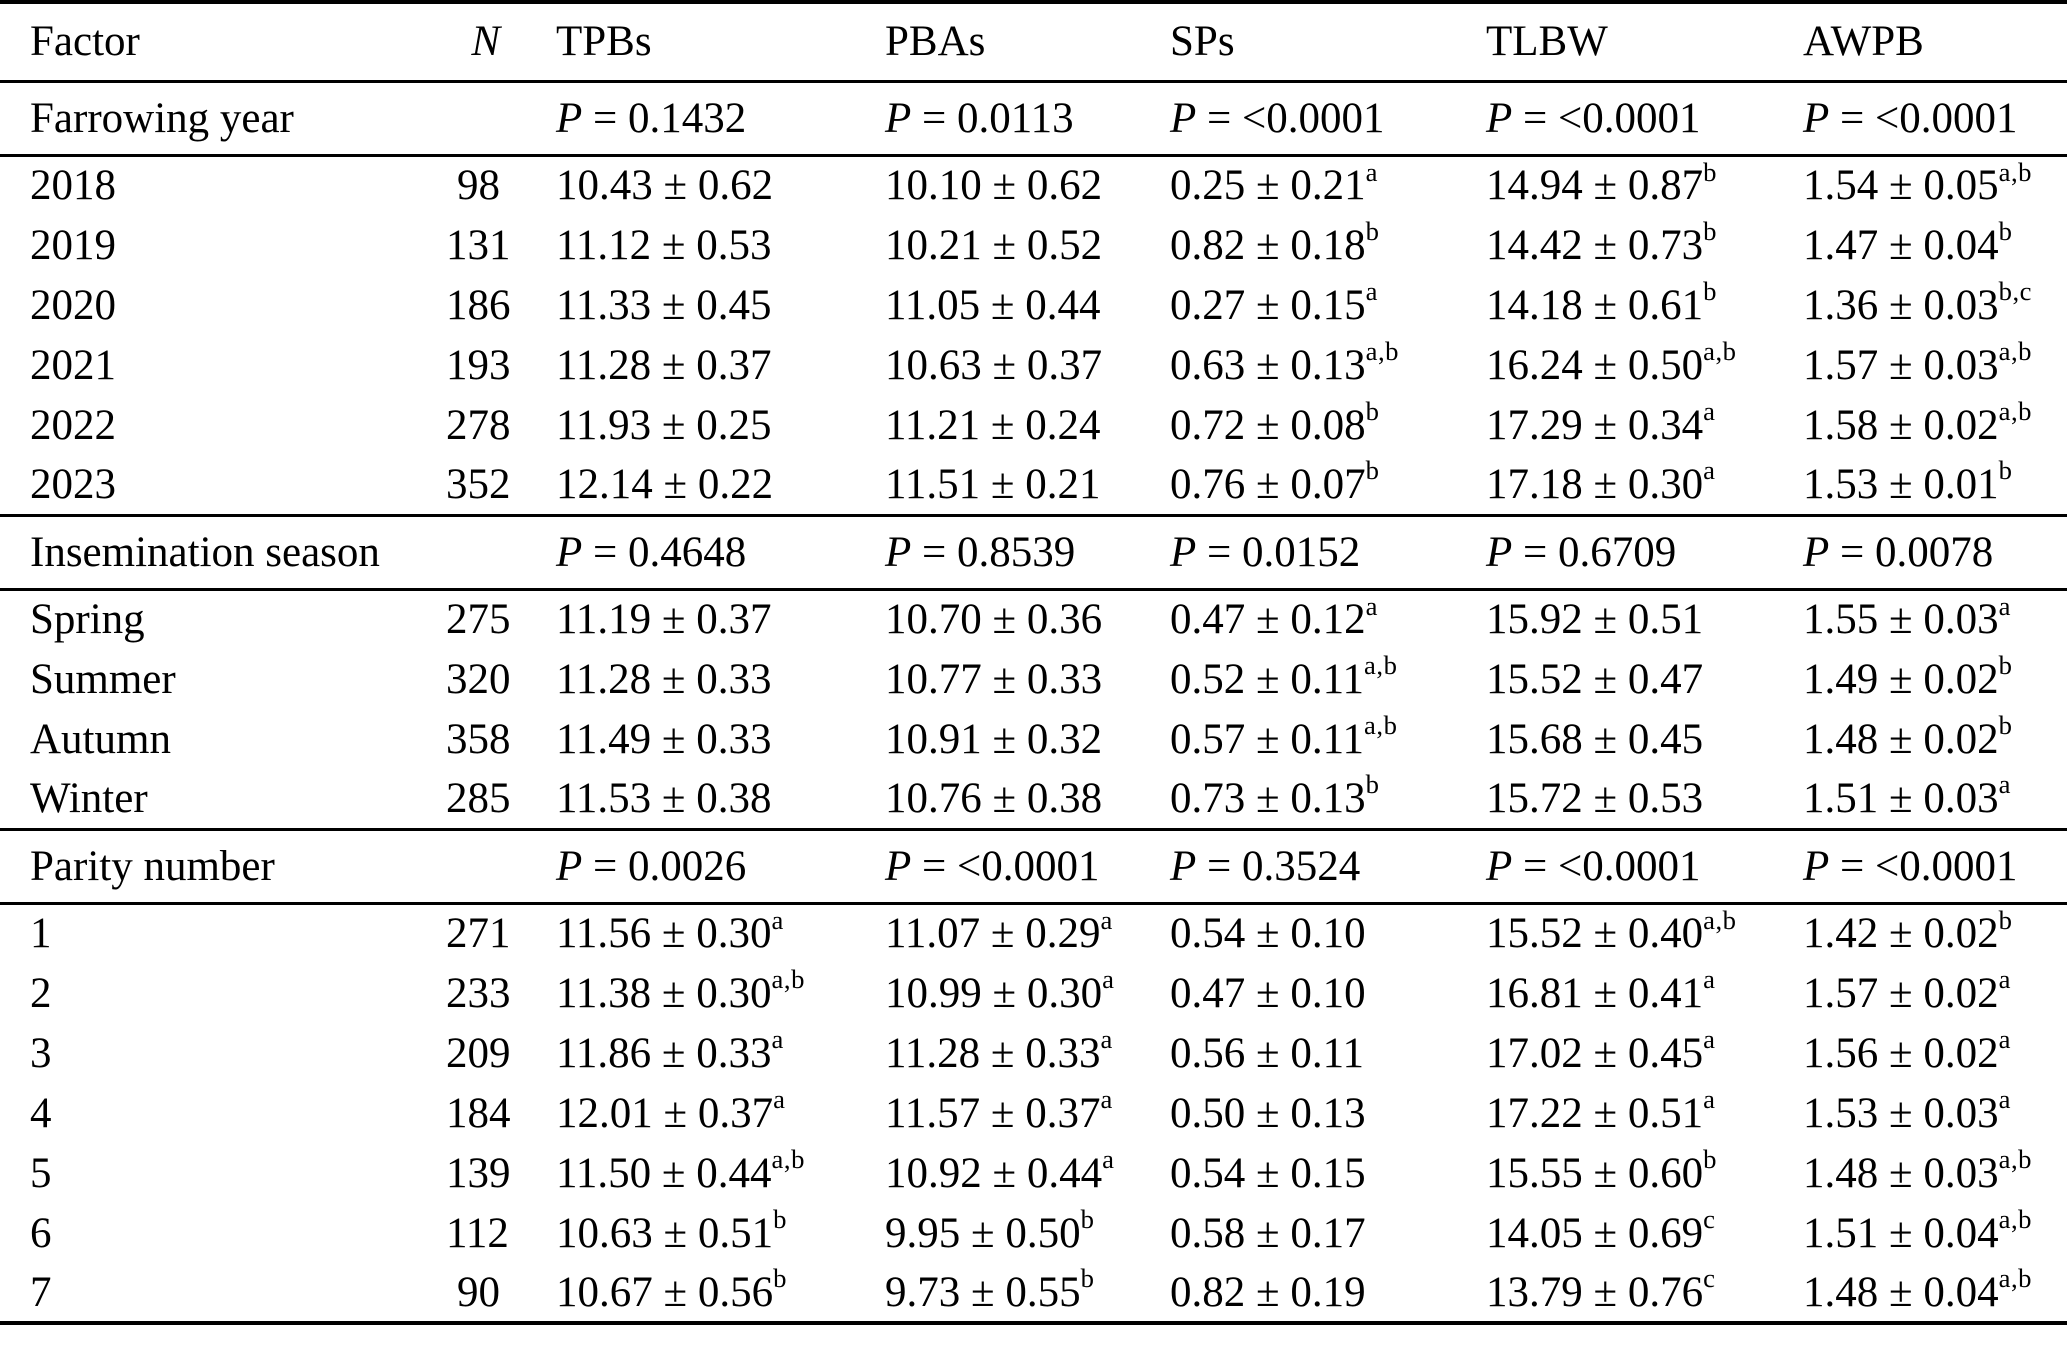 The image size is (2067, 1346). Describe the element at coordinates (665, 186) in the screenshot. I see `value-cell: 10.43 ± 0.62` at that location.